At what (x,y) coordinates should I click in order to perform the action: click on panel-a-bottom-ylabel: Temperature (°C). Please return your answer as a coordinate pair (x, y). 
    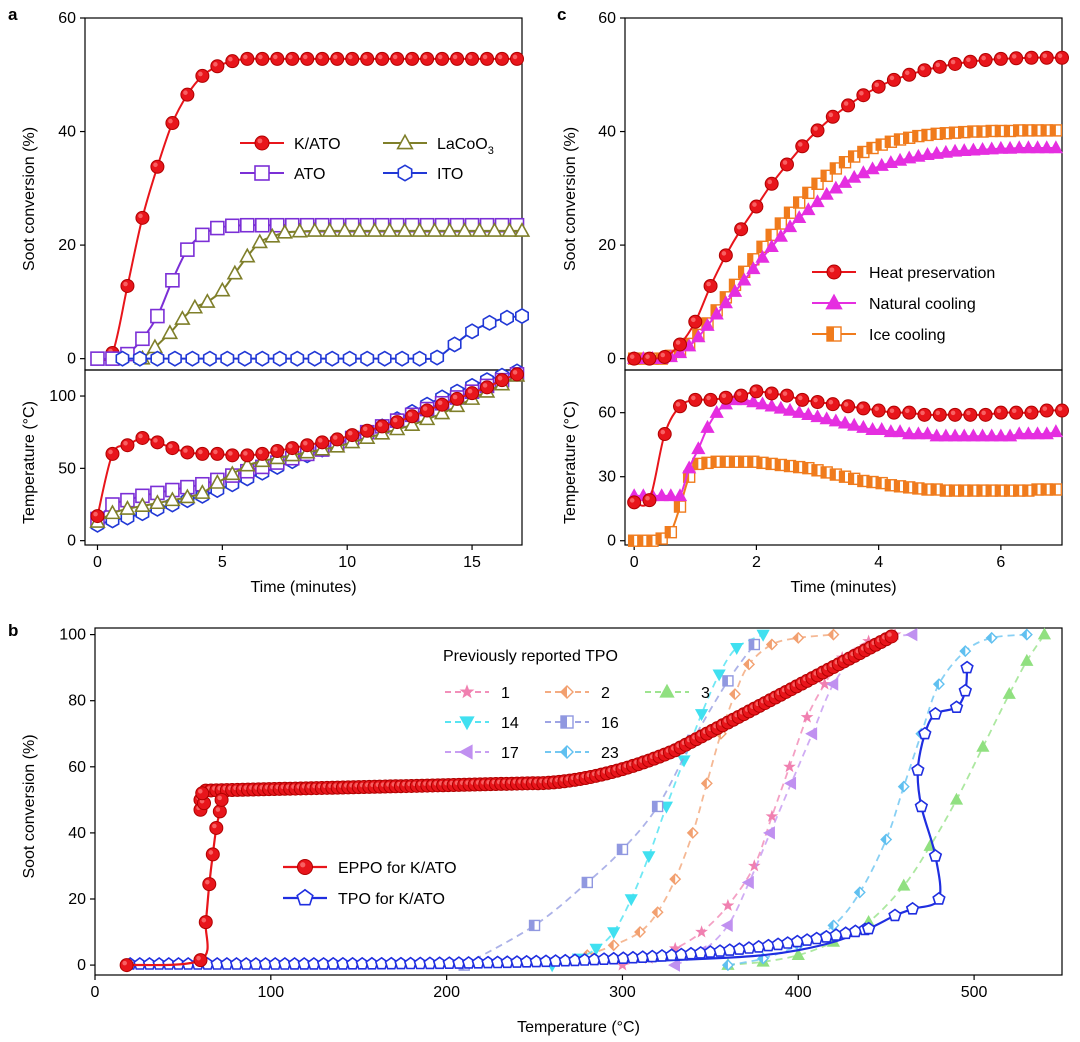
    Looking at the image, I should click on (29, 462).